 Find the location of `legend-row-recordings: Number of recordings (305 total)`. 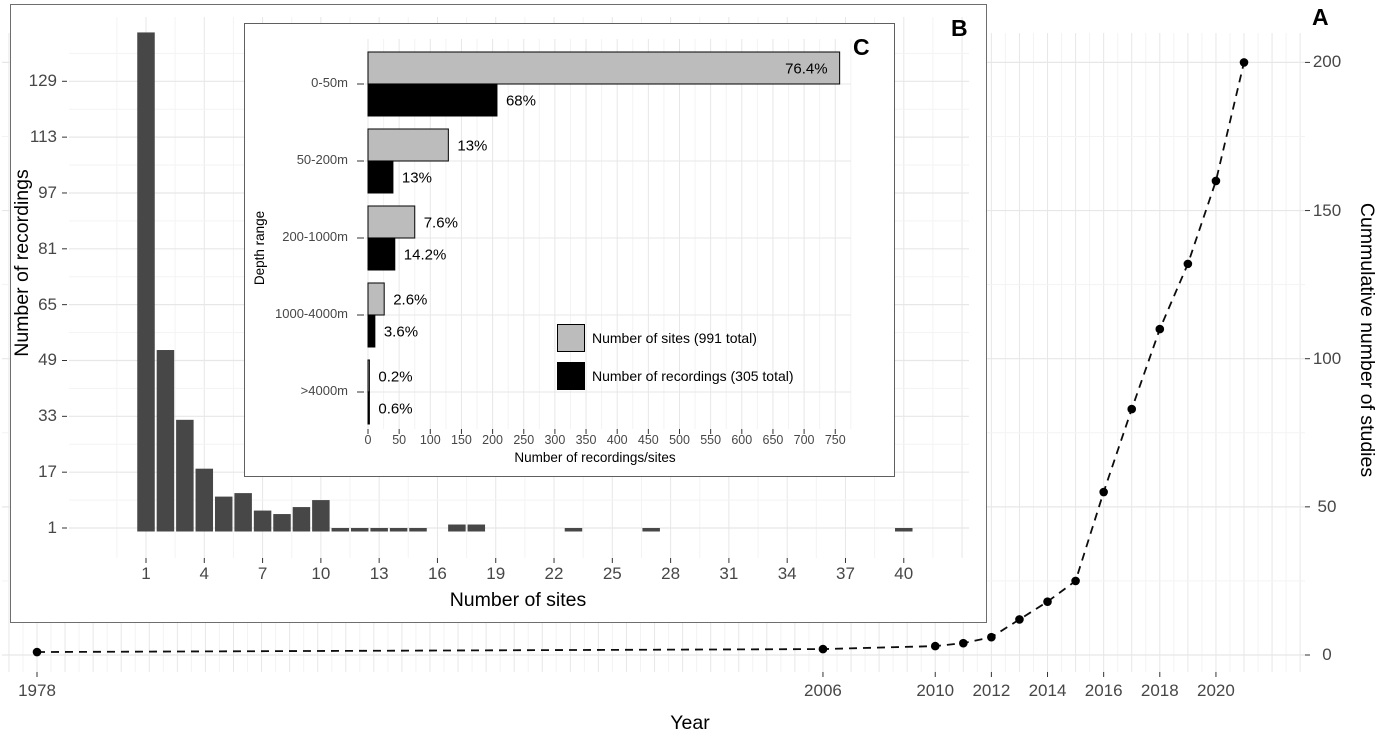

legend-row-recordings: Number of recordings (305 total) is located at coordinates (675, 376).